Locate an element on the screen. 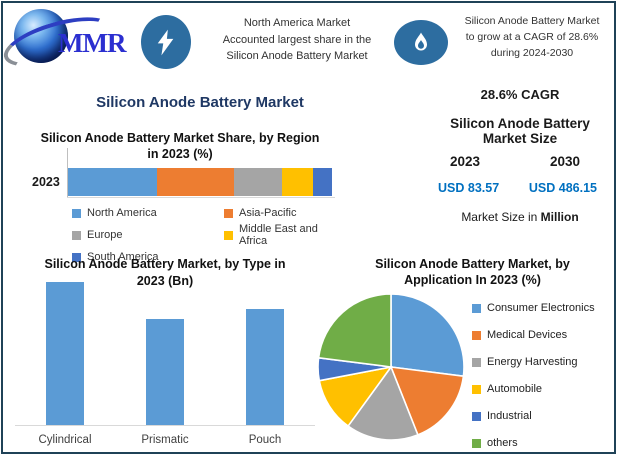  legend-item-medical-devices: Medical Devices is located at coordinates (533, 335).